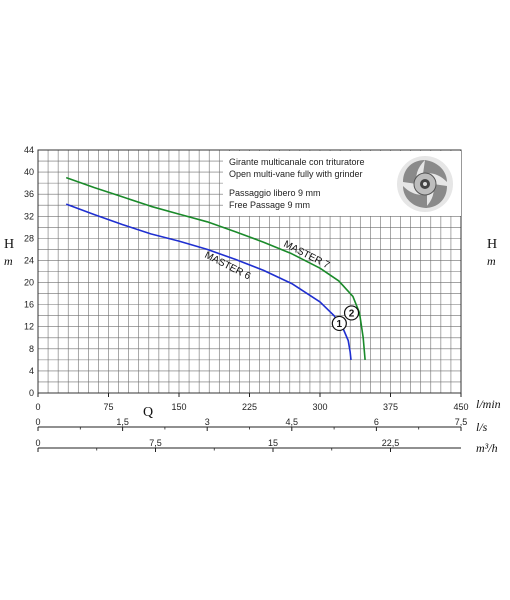 The width and height of the screenshot is (510, 600). Describe the element at coordinates (297, 162) in the screenshot. I see `info-line-1: Girante multicanale con trituratore` at that location.